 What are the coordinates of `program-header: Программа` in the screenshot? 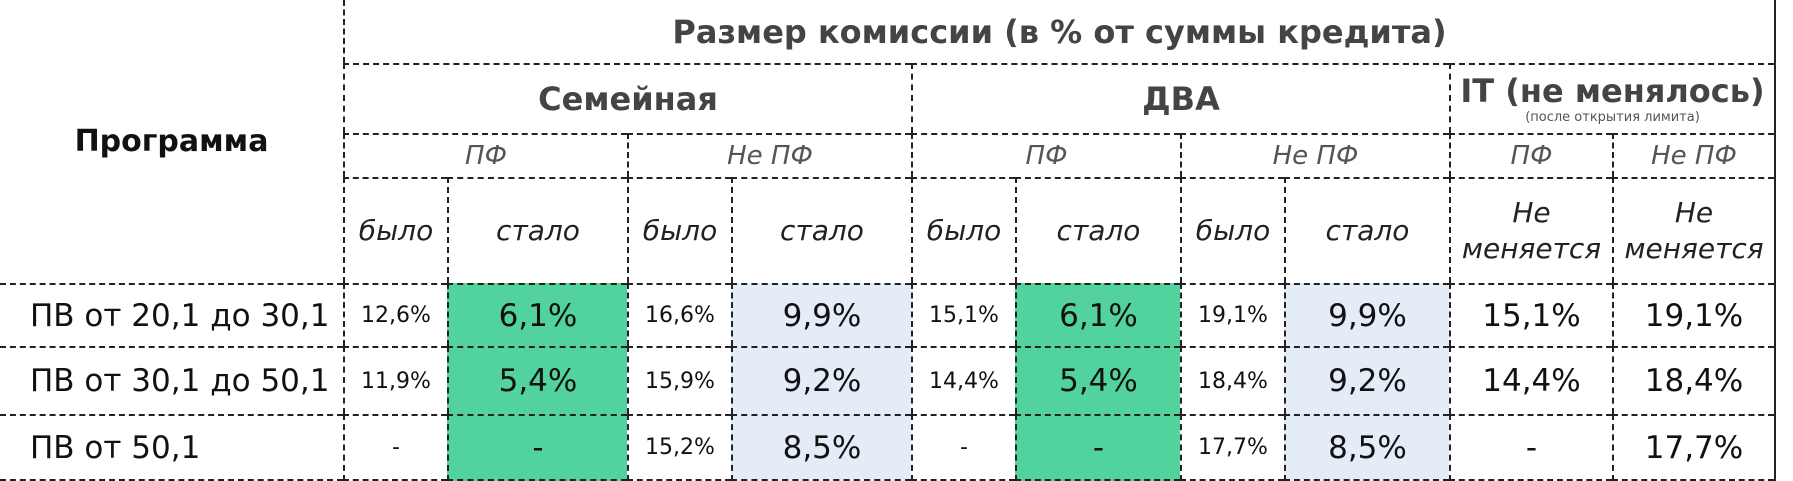 It's located at (171, 141).